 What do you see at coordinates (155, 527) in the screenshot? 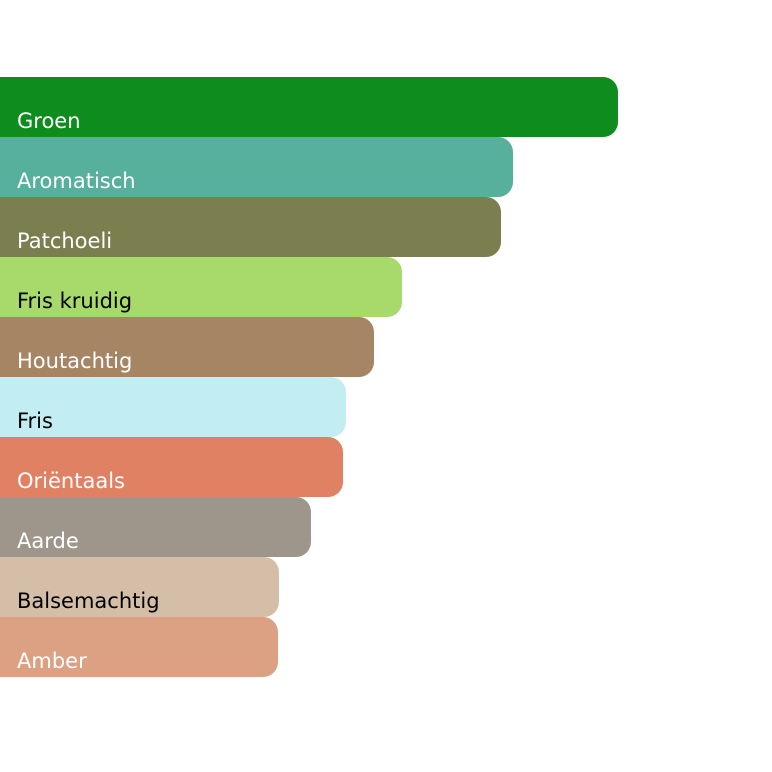
I see `bar-aarde: Aarde` at bounding box center [155, 527].